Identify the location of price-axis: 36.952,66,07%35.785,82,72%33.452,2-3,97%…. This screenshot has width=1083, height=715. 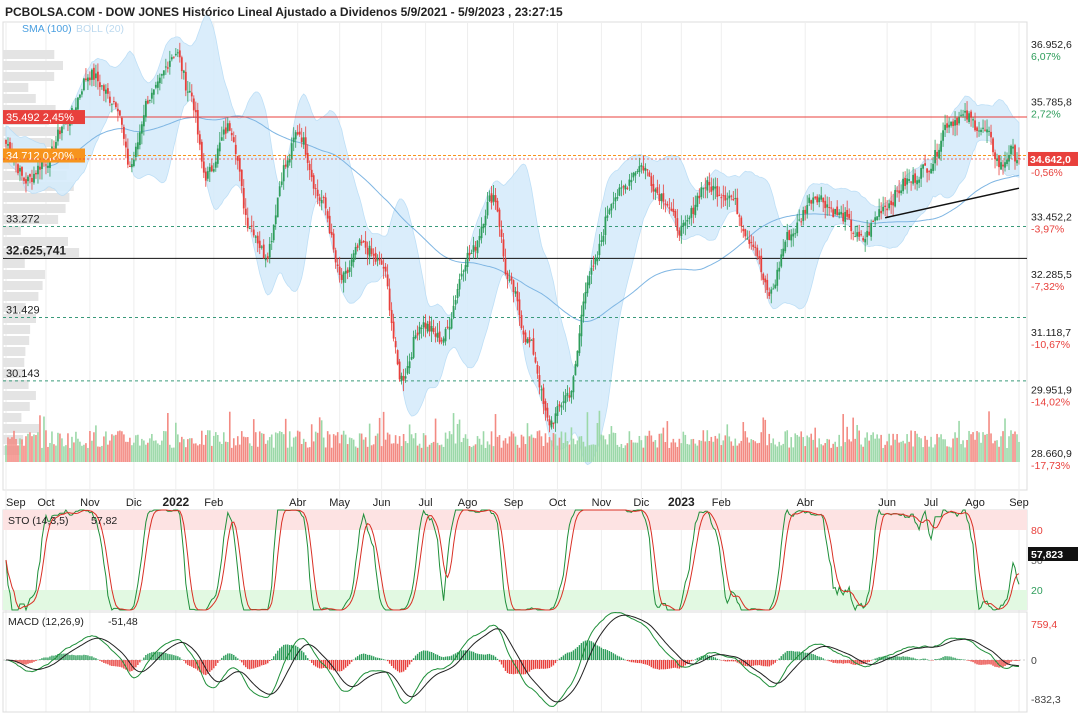
(1051, 255).